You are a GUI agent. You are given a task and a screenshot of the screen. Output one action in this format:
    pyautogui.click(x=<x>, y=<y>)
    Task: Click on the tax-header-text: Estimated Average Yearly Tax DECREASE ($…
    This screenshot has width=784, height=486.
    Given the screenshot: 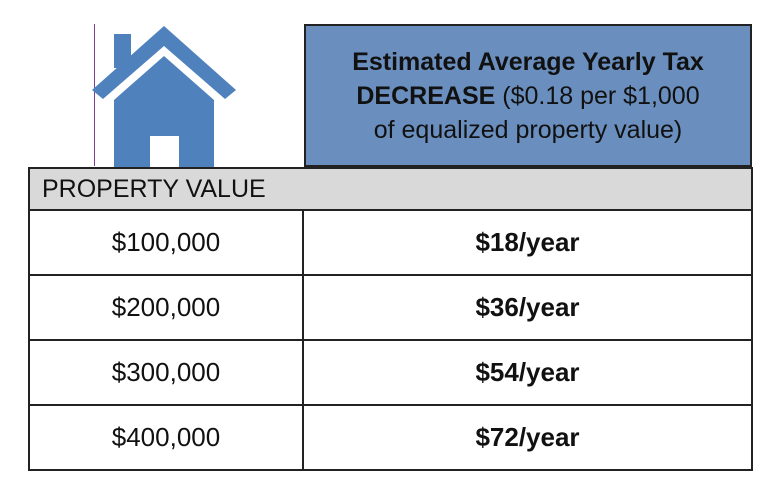 What is the action you would take?
    pyautogui.click(x=528, y=96)
    